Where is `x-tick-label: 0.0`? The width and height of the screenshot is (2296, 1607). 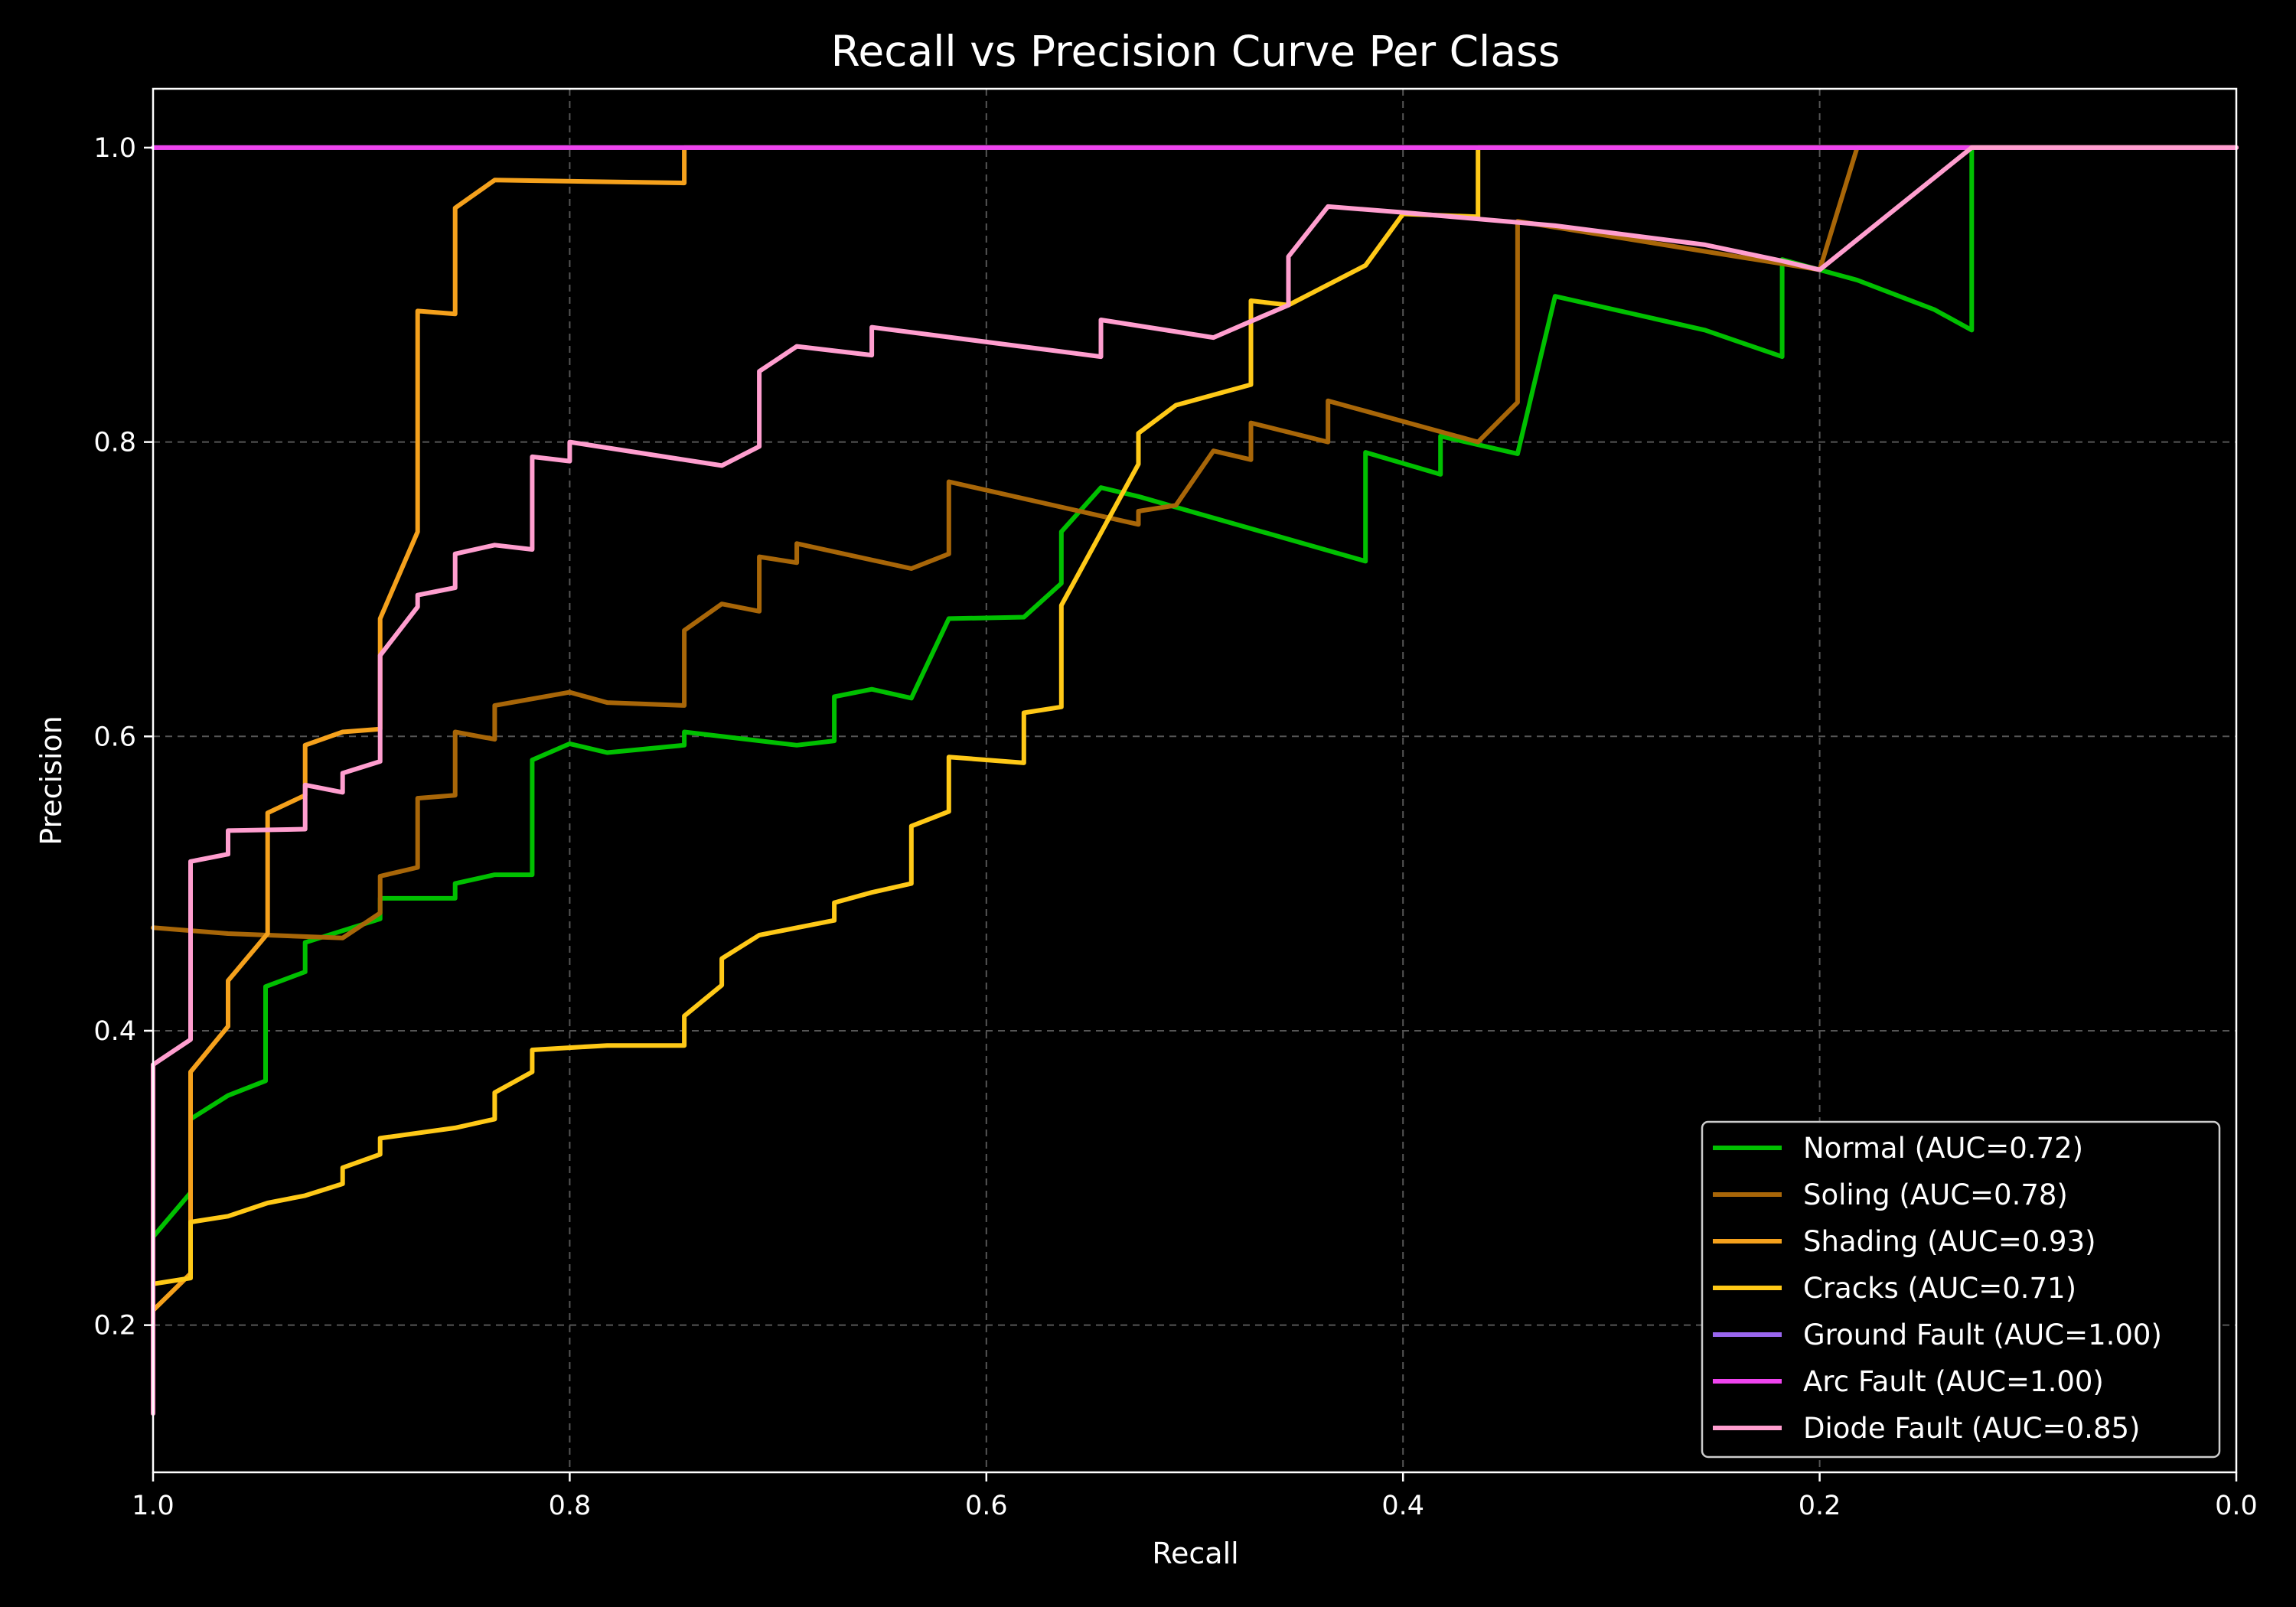
x-tick-label: 0.0 is located at coordinates (2236, 1506).